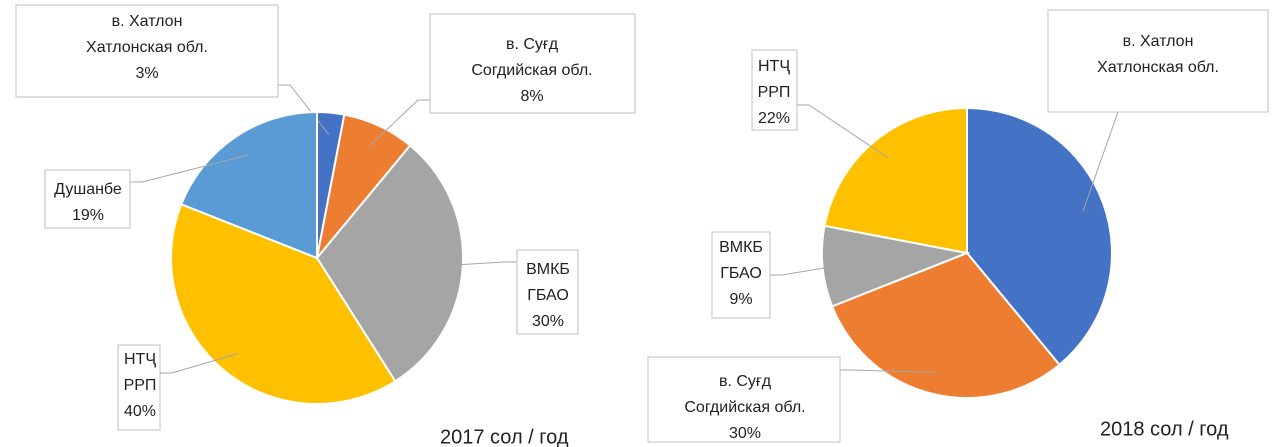 Image resolution: width=1277 pixels, height=447 pixels. What do you see at coordinates (504, 436) in the screenshot?
I see `chart-caption: 2017 сол / год` at bounding box center [504, 436].